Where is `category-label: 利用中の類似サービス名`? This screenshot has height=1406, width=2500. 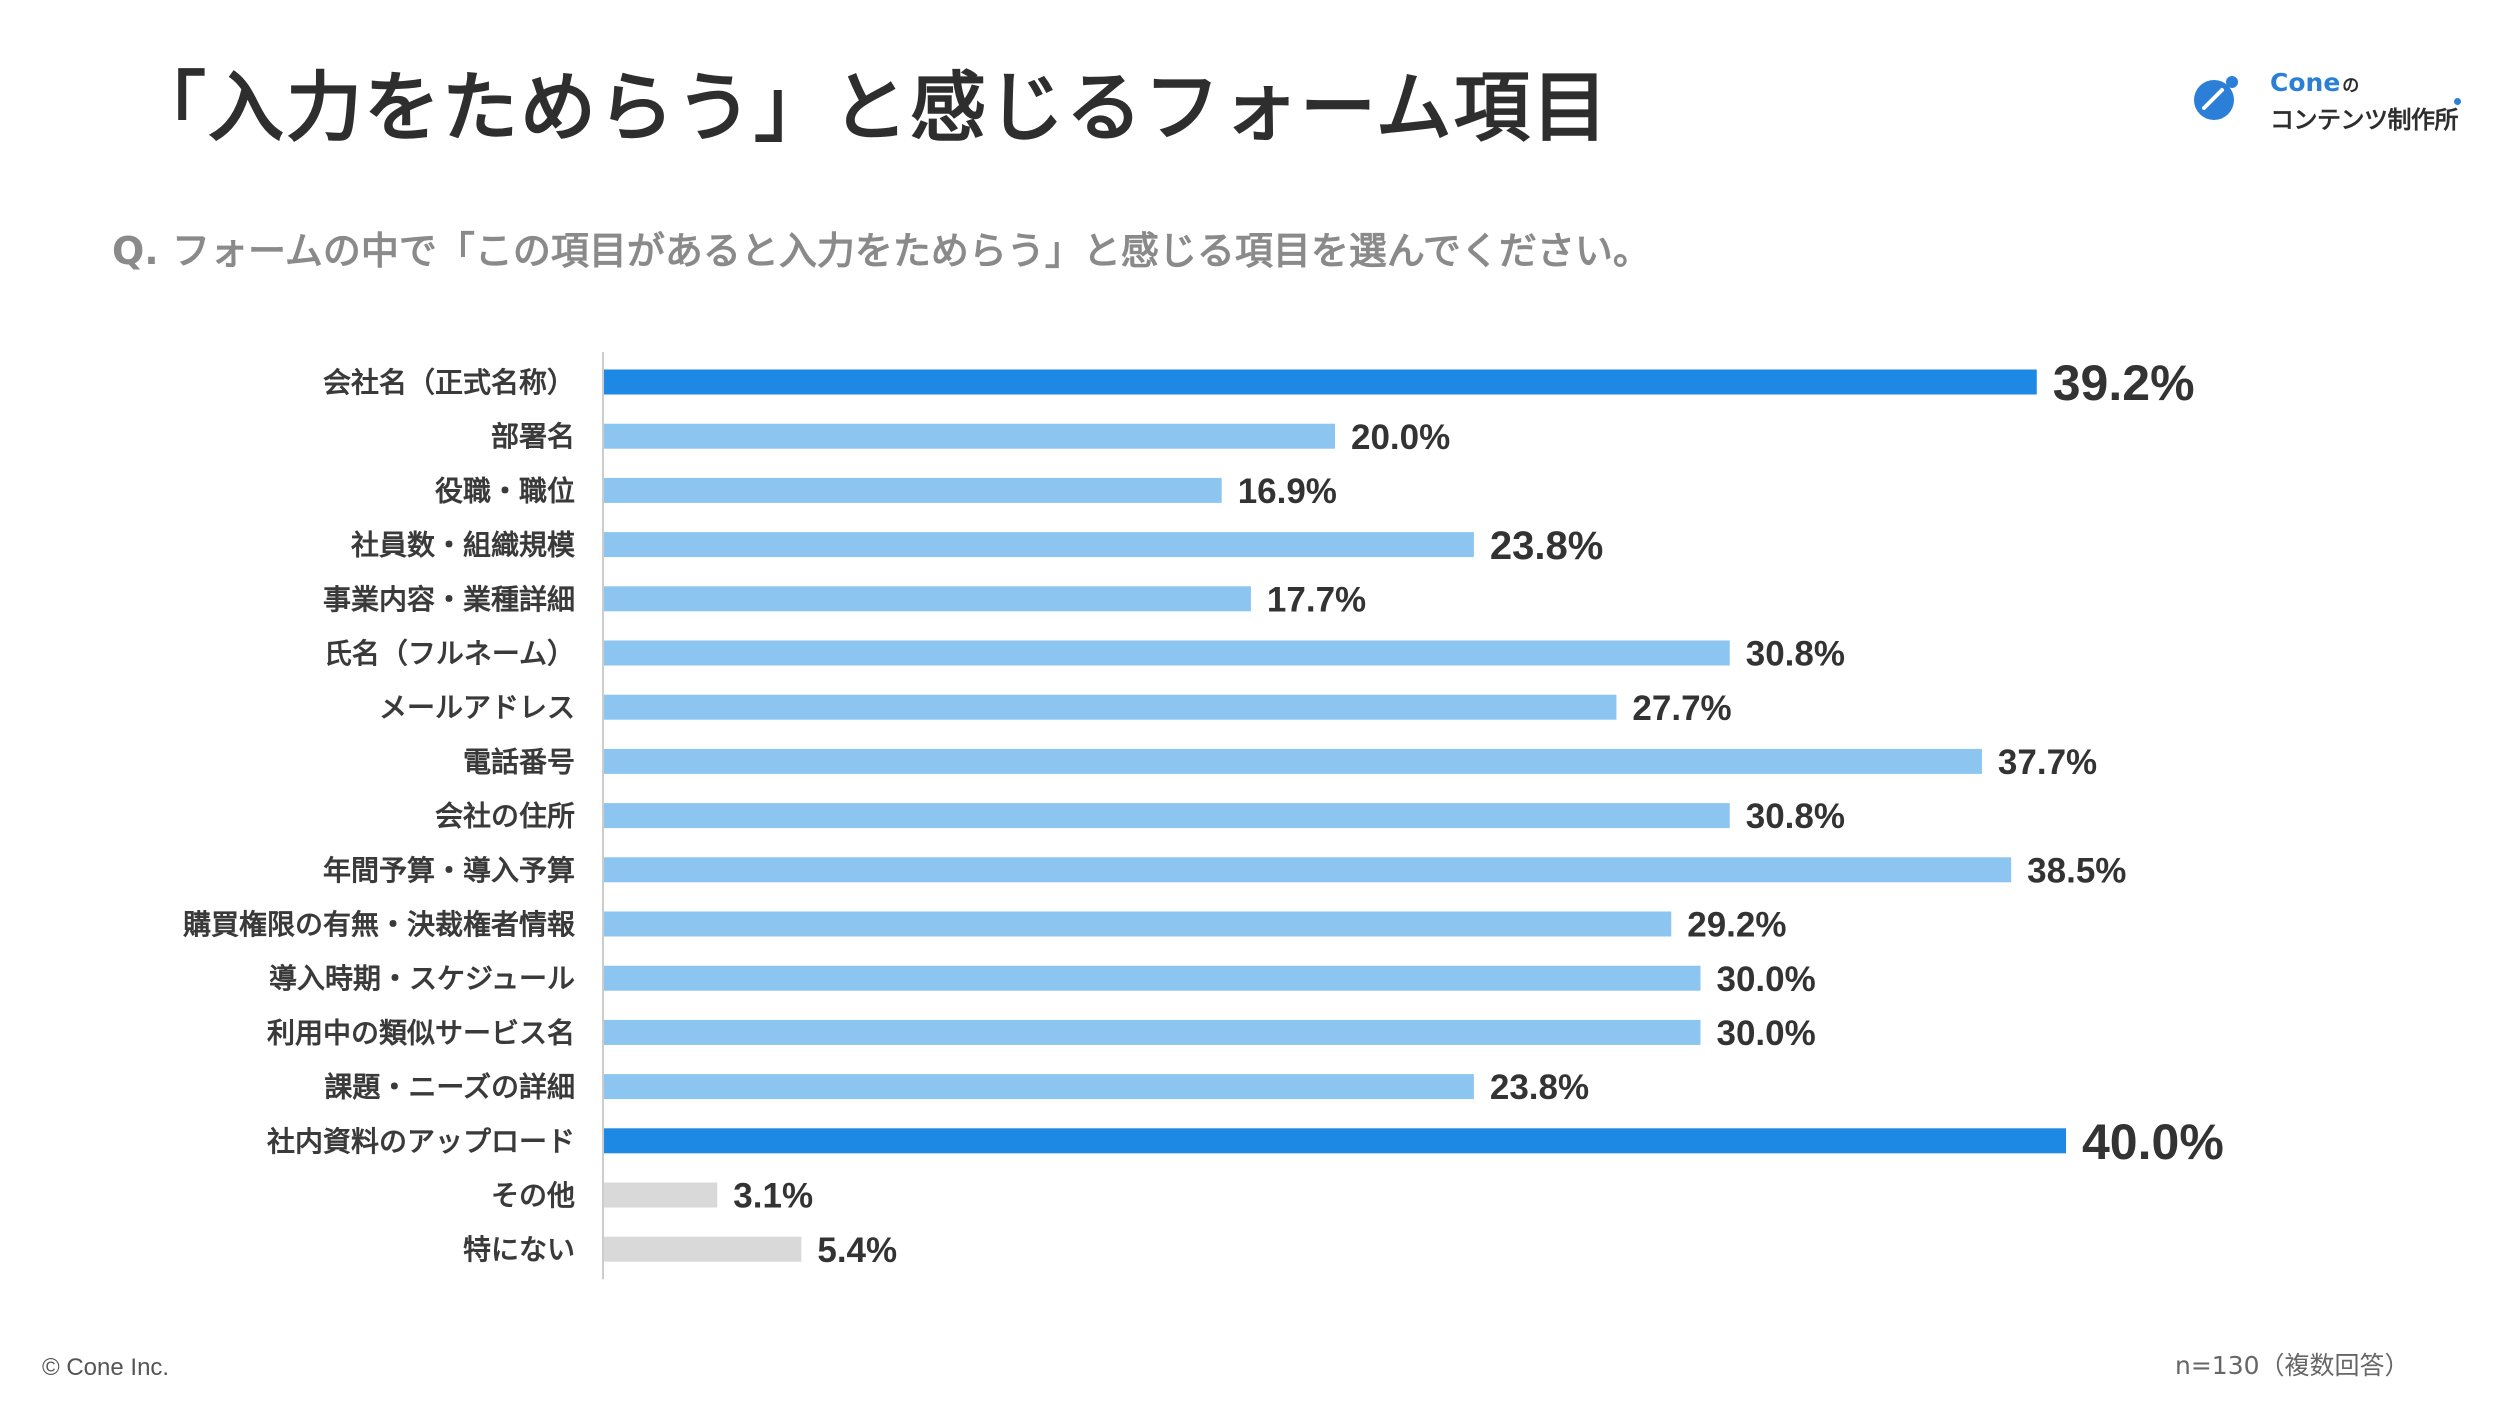
category-label: 利用中の類似サービス名 is located at coordinates (421, 1032).